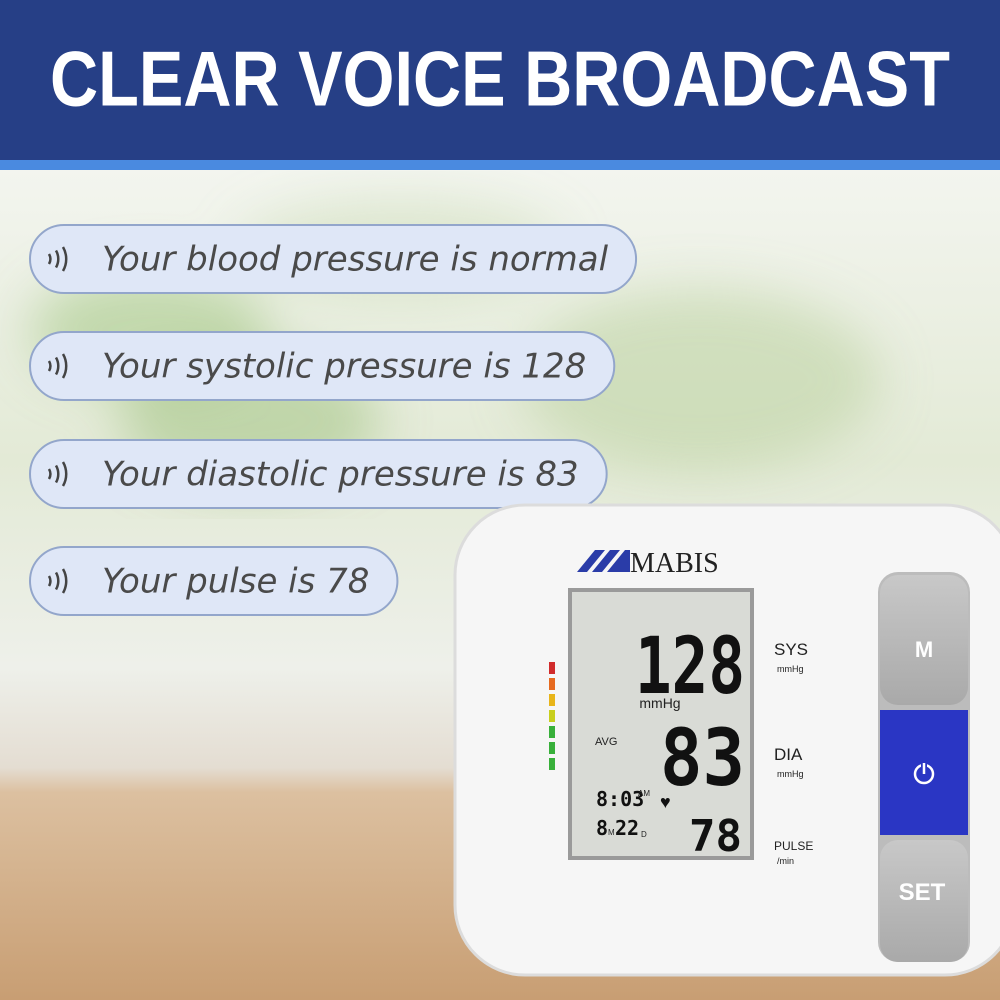  Describe the element at coordinates (665, 802) in the screenshot. I see `heart-icon: ♥` at that location.